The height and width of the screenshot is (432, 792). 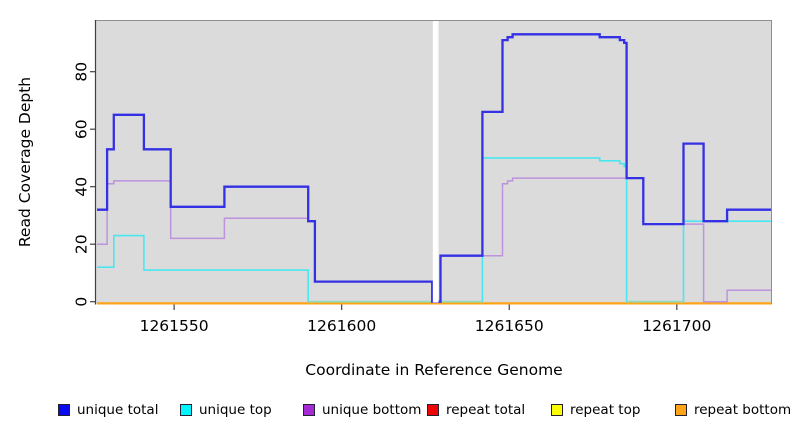 What do you see at coordinates (235, 410) in the screenshot?
I see `legend-label: unique top` at bounding box center [235, 410].